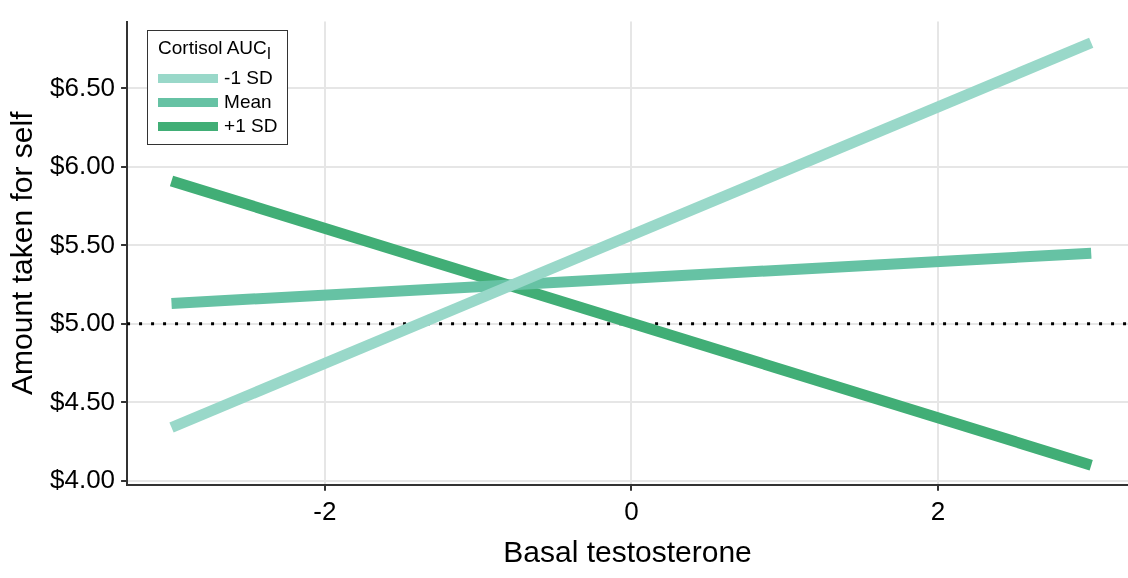 This screenshot has height=578, width=1128. Describe the element at coordinates (82, 322) in the screenshot. I see `y-tick-label: $5.00` at that location.